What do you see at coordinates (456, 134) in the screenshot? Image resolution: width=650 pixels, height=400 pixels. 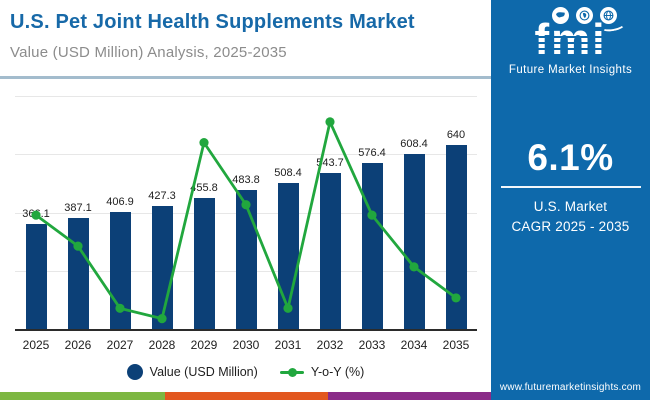 I see `bar-value-label: 640` at bounding box center [456, 134].